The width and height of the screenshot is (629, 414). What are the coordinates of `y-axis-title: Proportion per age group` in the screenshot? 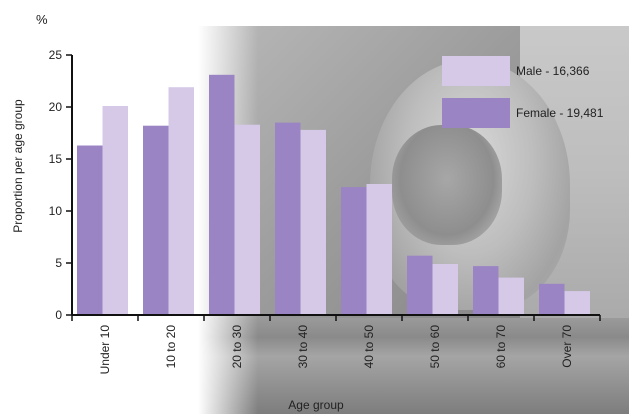 It's located at (18, 166).